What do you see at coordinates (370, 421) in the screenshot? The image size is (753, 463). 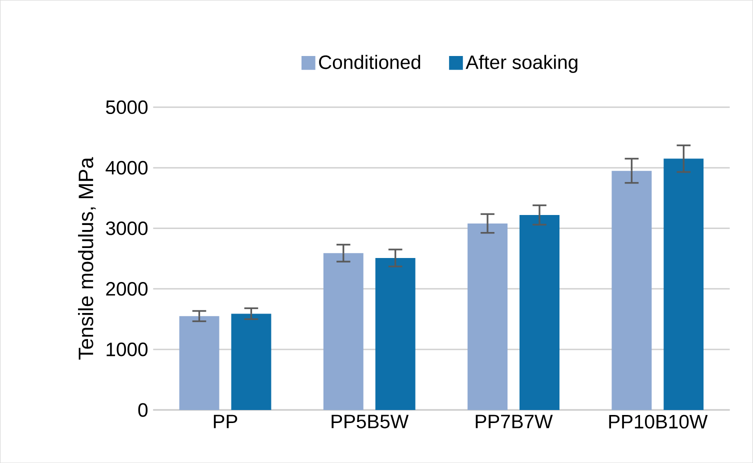 I see `x-tick-label: PP5B5W` at bounding box center [370, 421].